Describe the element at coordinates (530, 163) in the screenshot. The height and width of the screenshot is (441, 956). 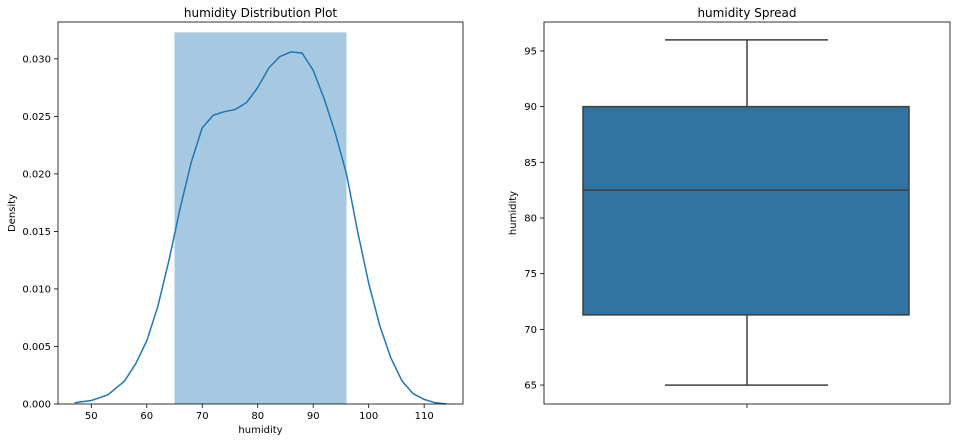
I see `y-tick-label: 85` at that location.